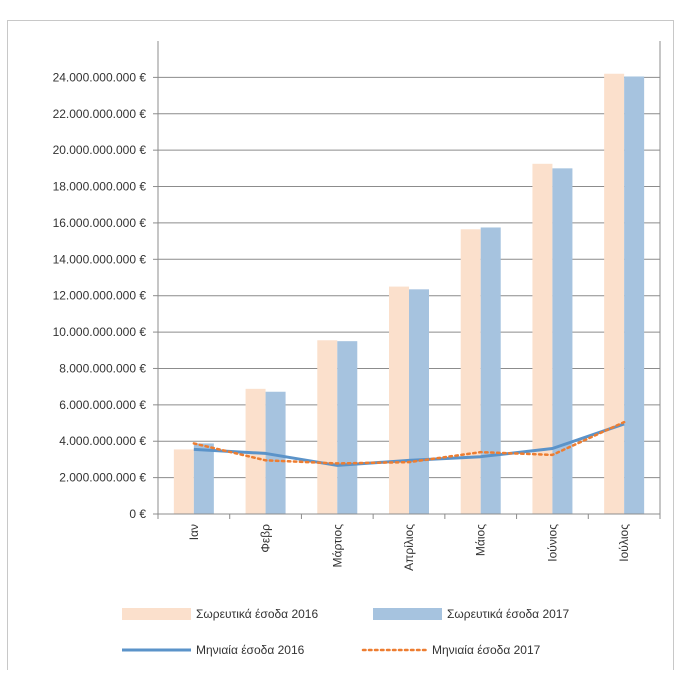 This screenshot has height=676, width=681. What do you see at coordinates (156, 614) in the screenshot?
I see `legend-swatch-2016` at bounding box center [156, 614].